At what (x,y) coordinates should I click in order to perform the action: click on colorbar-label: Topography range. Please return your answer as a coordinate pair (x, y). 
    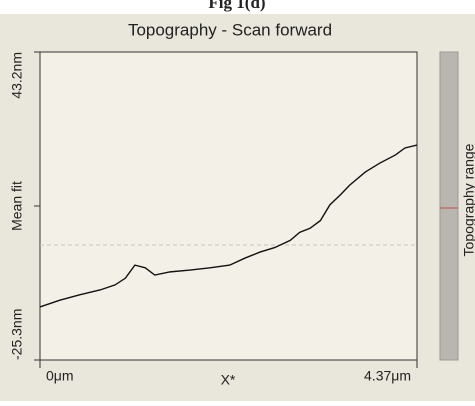
    Looking at the image, I should click on (468, 199).